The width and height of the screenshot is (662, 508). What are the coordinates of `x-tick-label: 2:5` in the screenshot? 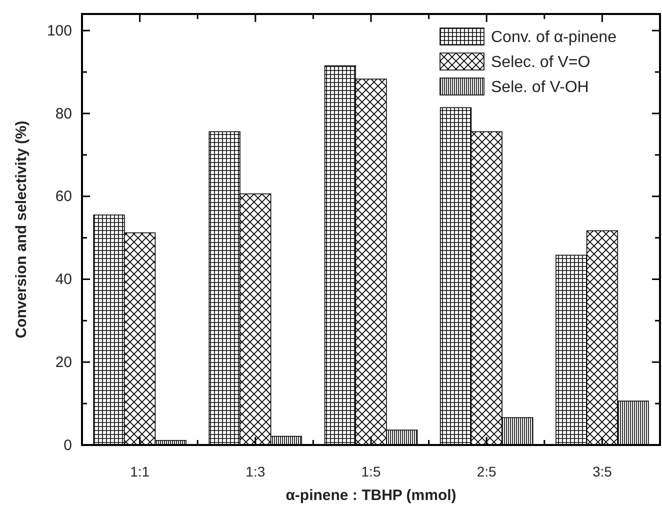 It's located at (486, 471).